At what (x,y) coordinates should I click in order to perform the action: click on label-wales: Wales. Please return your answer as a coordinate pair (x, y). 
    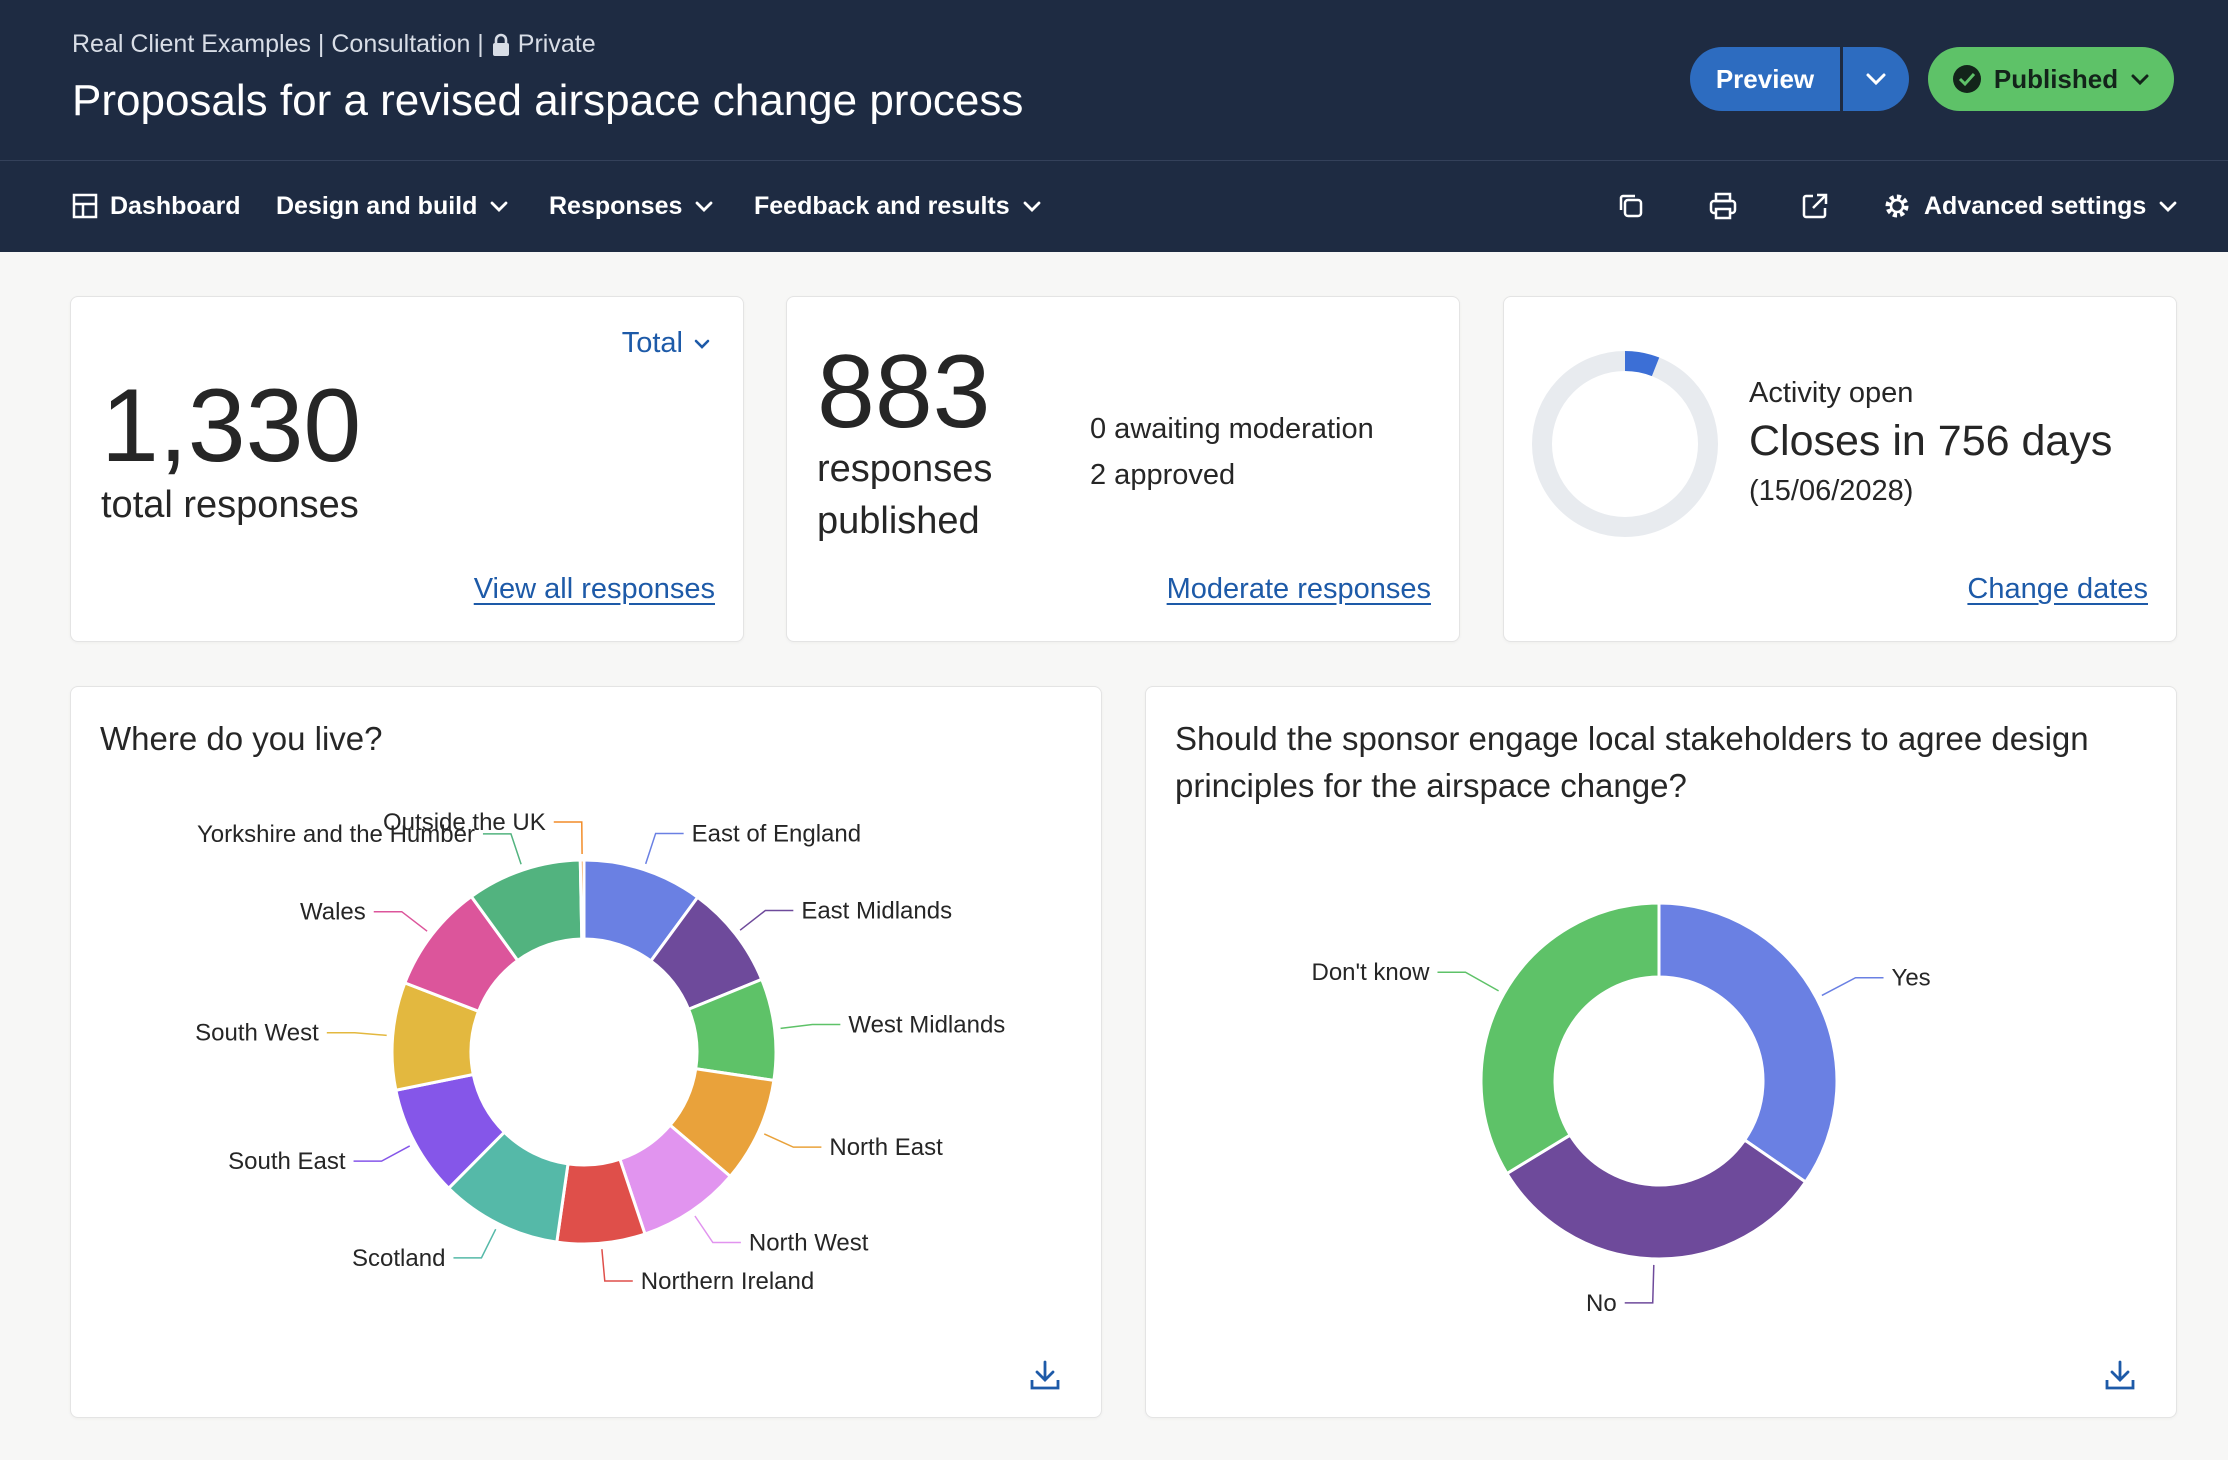
    Looking at the image, I should click on (333, 912).